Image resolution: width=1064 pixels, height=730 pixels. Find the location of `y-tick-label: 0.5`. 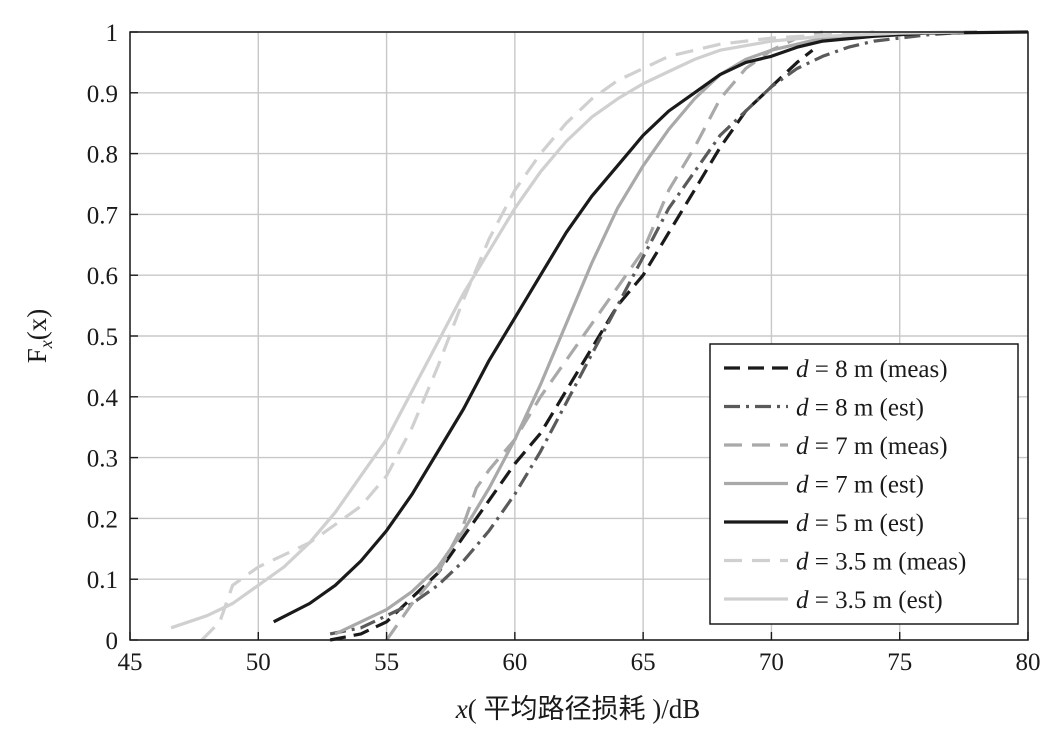

y-tick-label: 0.5 is located at coordinates (102, 337).